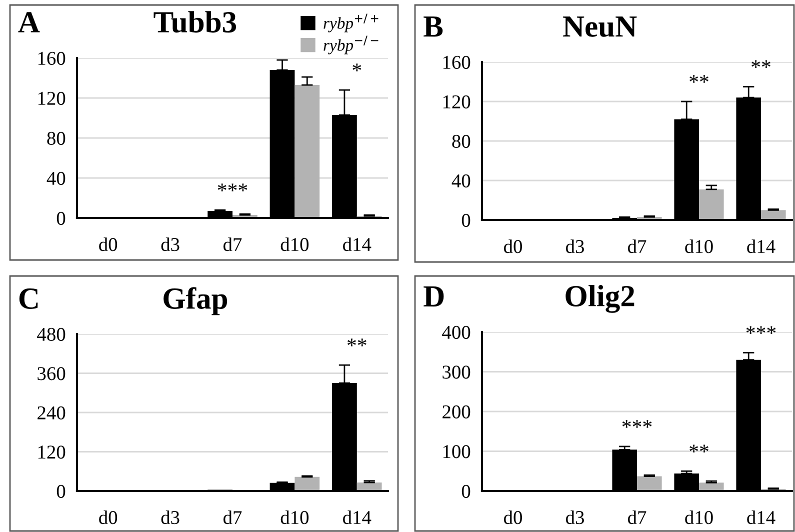 This screenshot has height=532, width=795. What do you see at coordinates (52, 413) in the screenshot?
I see `y-tick-label: 240` at bounding box center [52, 413].